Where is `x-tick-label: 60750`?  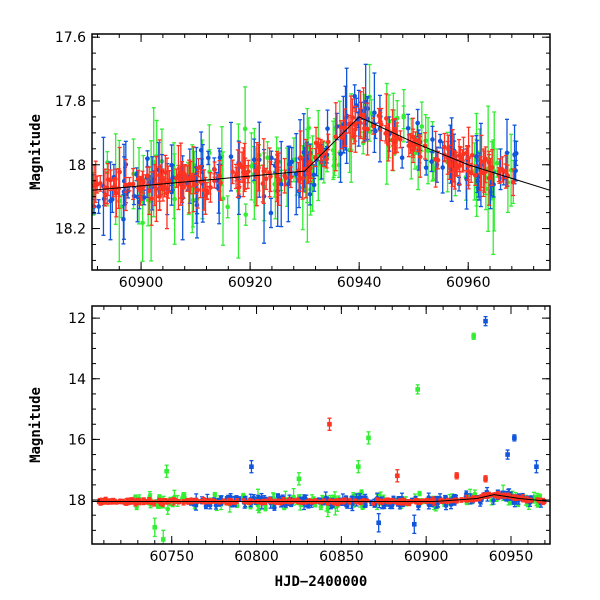 x-tick-label: 60750 is located at coordinates (171, 557).